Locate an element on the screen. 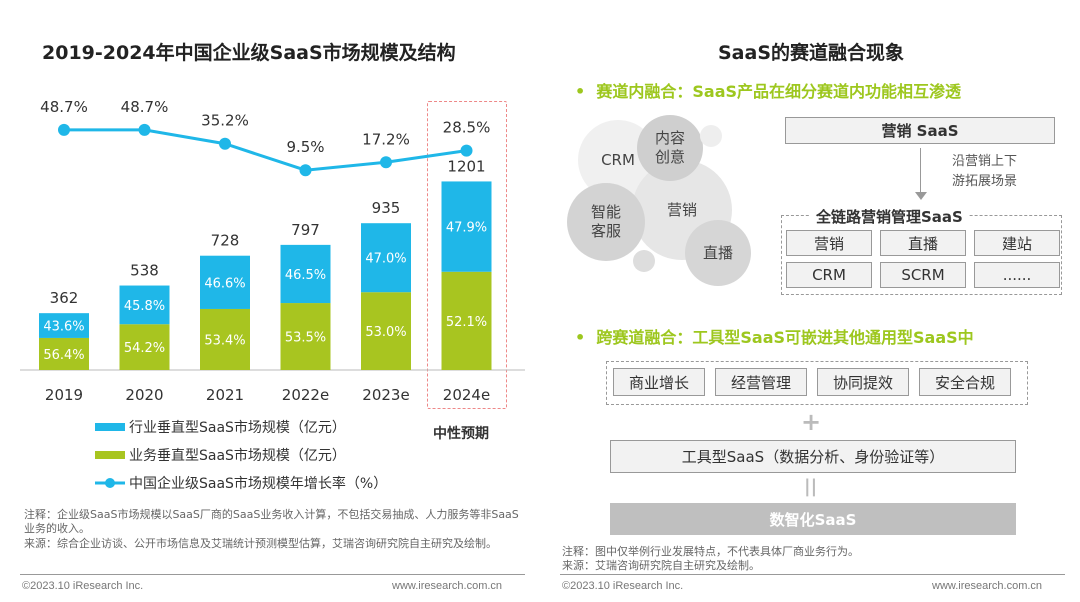 The height and width of the screenshot is (602, 1080). legend-line-marker-icon is located at coordinates (110, 483).